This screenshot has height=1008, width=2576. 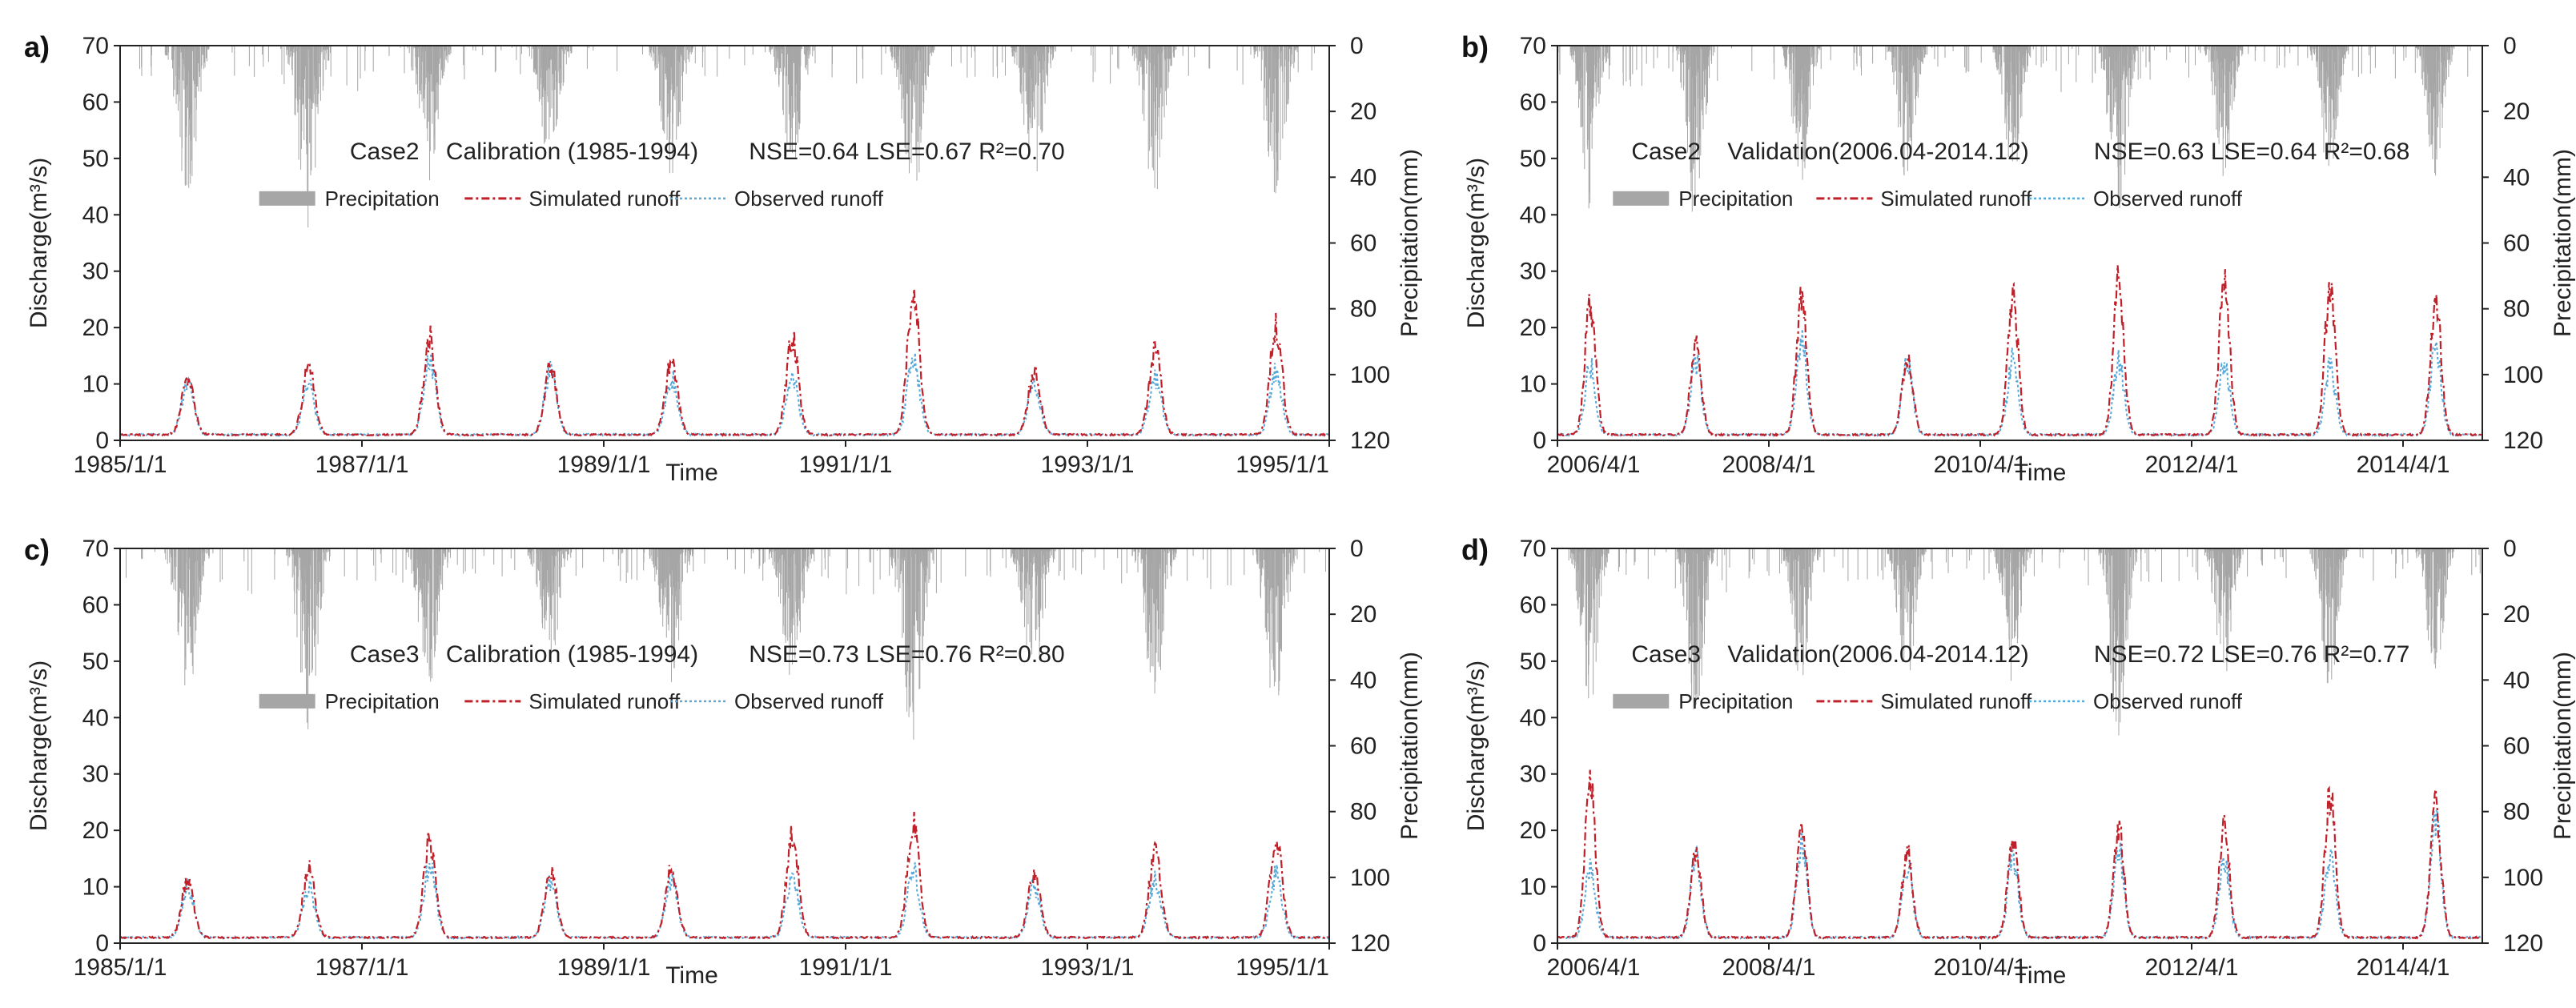 What do you see at coordinates (2020, 875) in the screenshot?
I see `observed-runoff-line` at bounding box center [2020, 875].